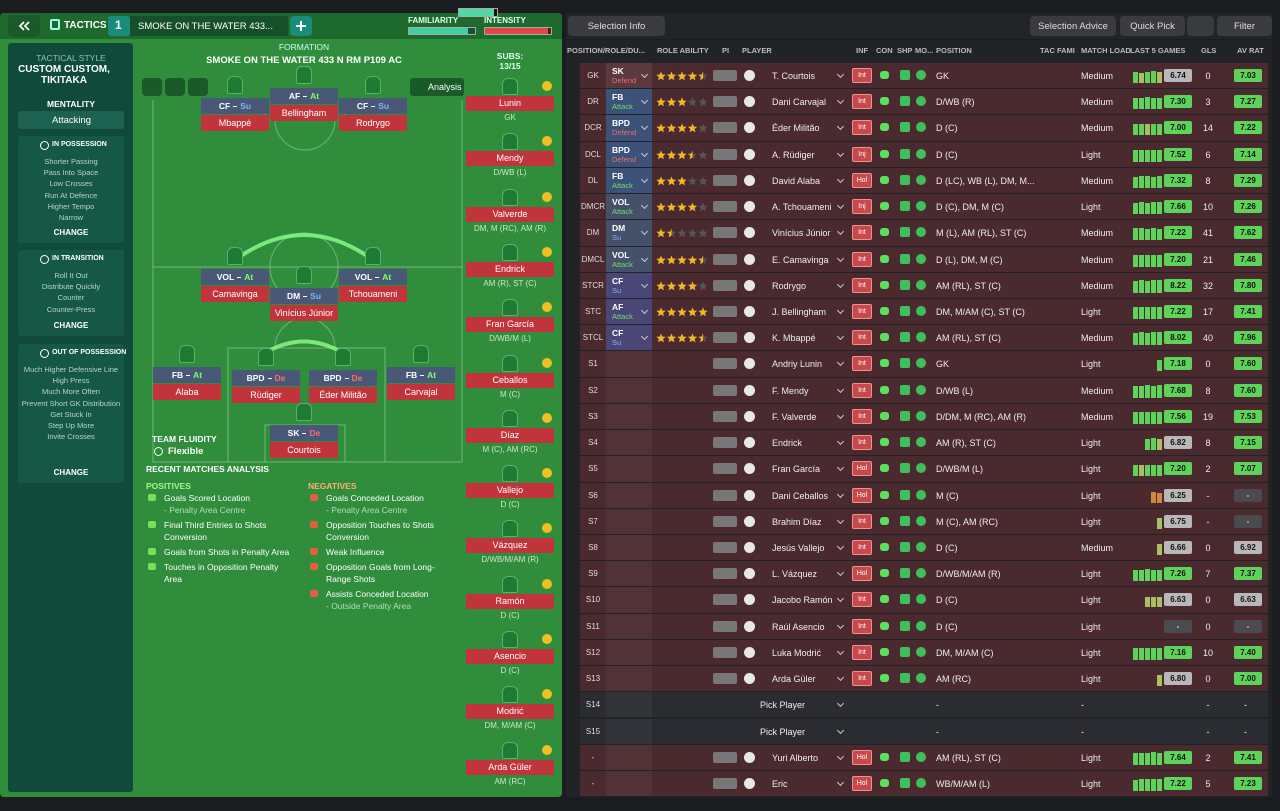 The image size is (1280, 811). What do you see at coordinates (787, 443) in the screenshot?
I see `player-name: Endrick` at bounding box center [787, 443].